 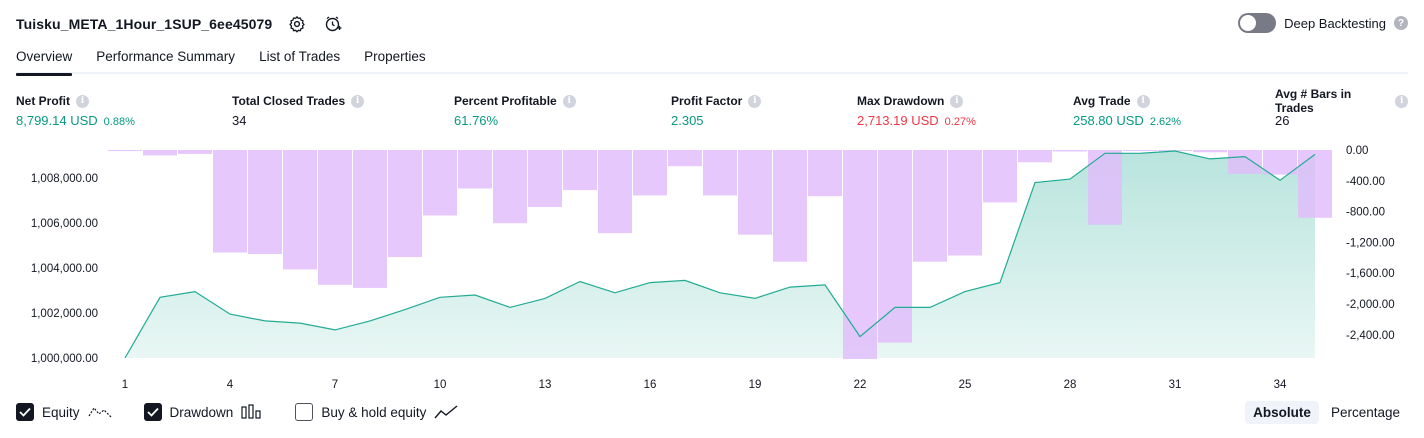 I want to click on tab-performance-summary: Performance Summary, so click(x=166, y=56).